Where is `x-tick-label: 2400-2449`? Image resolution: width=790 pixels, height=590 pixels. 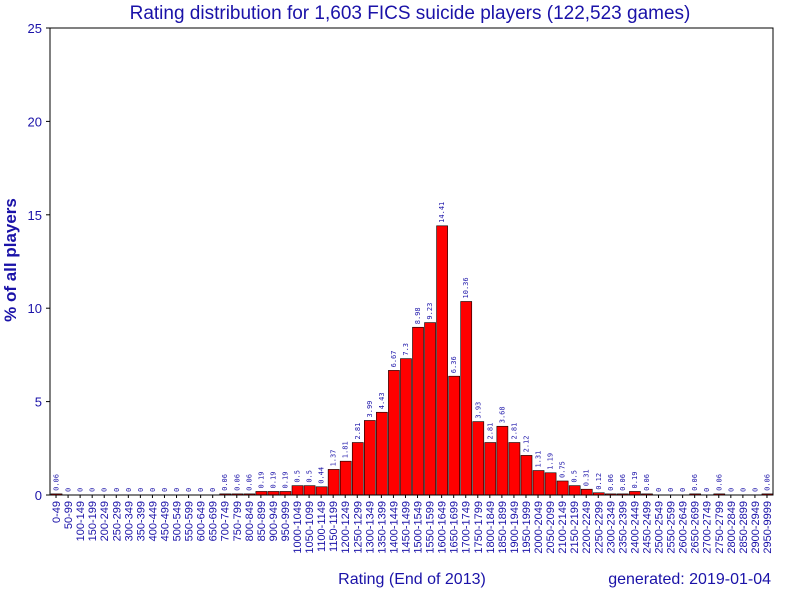
x-tick-label: 2400-2449 is located at coordinates (635, 527).